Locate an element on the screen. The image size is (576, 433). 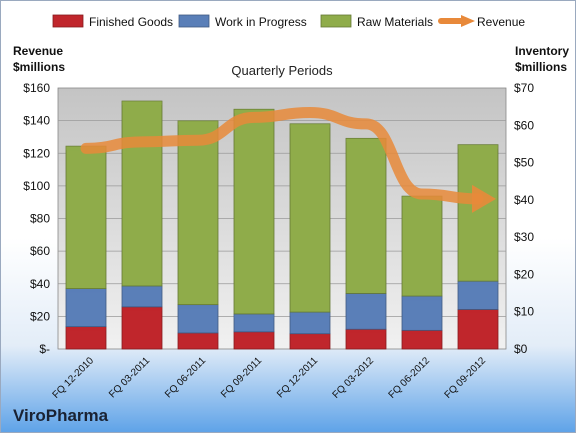
x-tick-label: FQ 09-2012 is located at coordinates (466, 378).